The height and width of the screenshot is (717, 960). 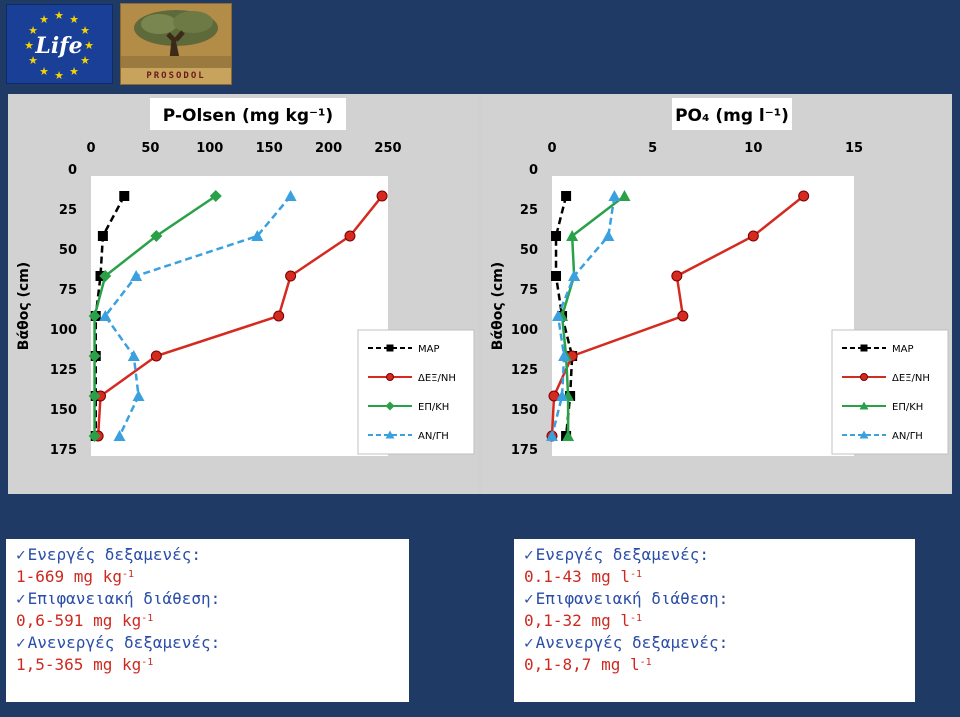 I want to click on bullet-text: Ανενεργές δεξαμενές:, so click(x=632, y=642).